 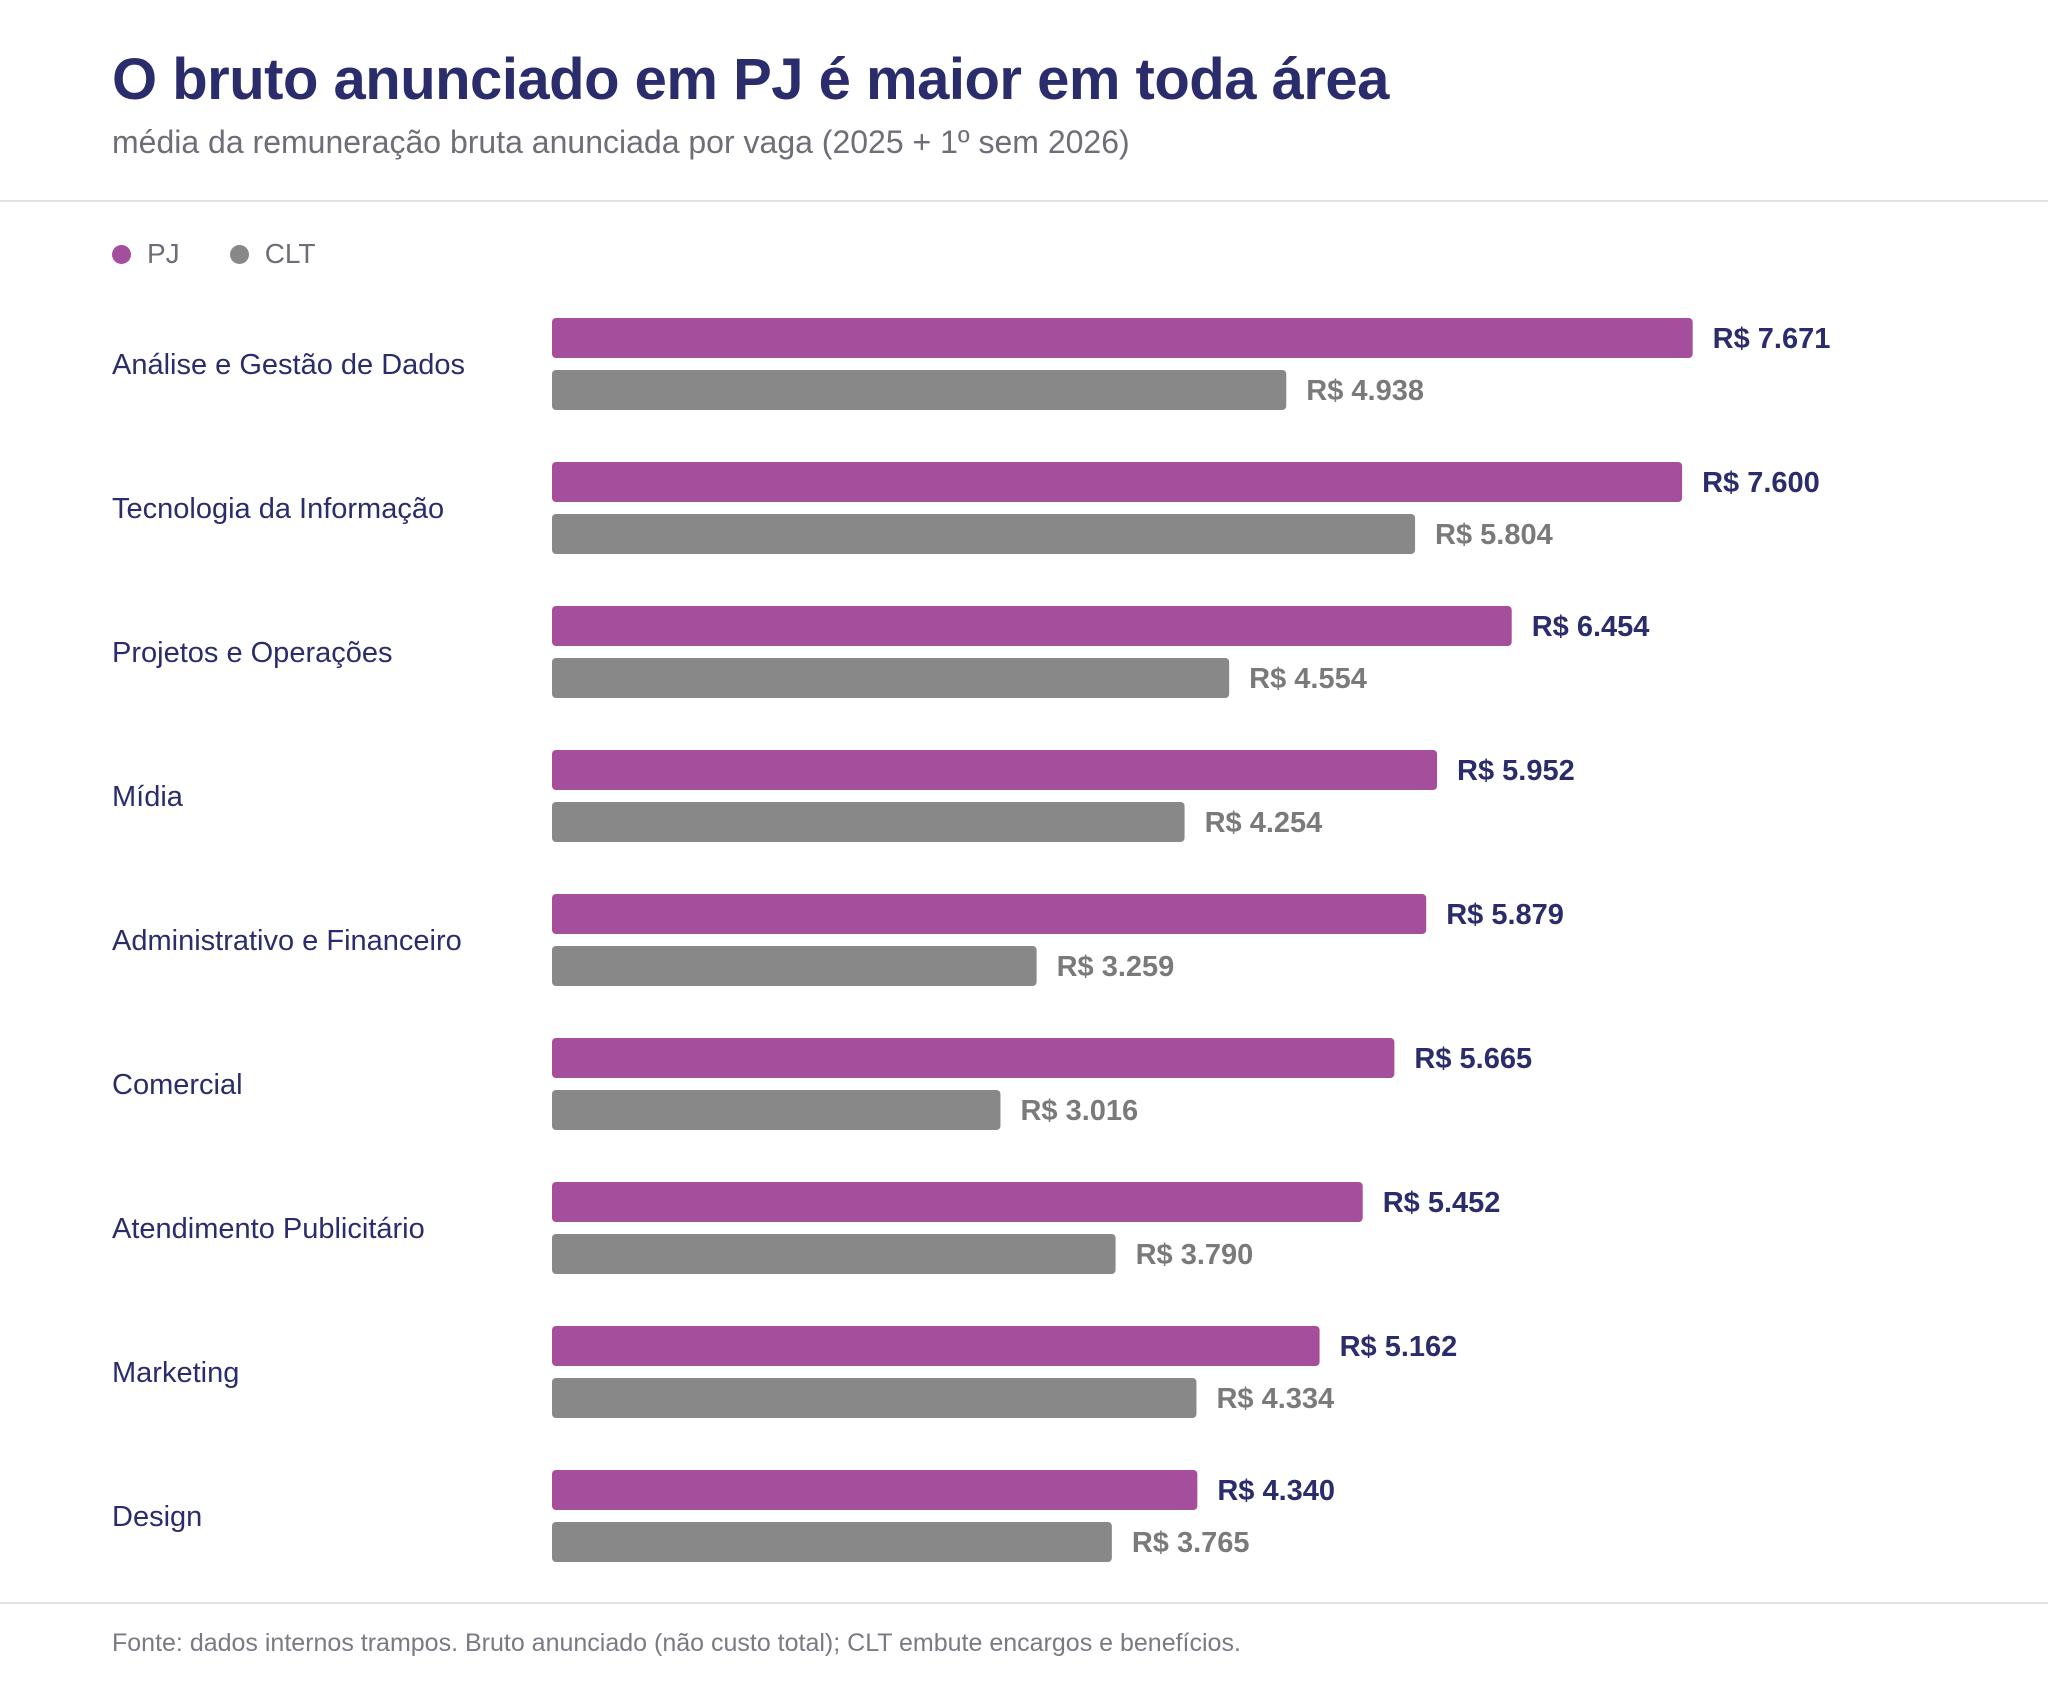 I want to click on category-label-projetos-e-operacoes: Projetos e Operações, so click(x=252, y=653).